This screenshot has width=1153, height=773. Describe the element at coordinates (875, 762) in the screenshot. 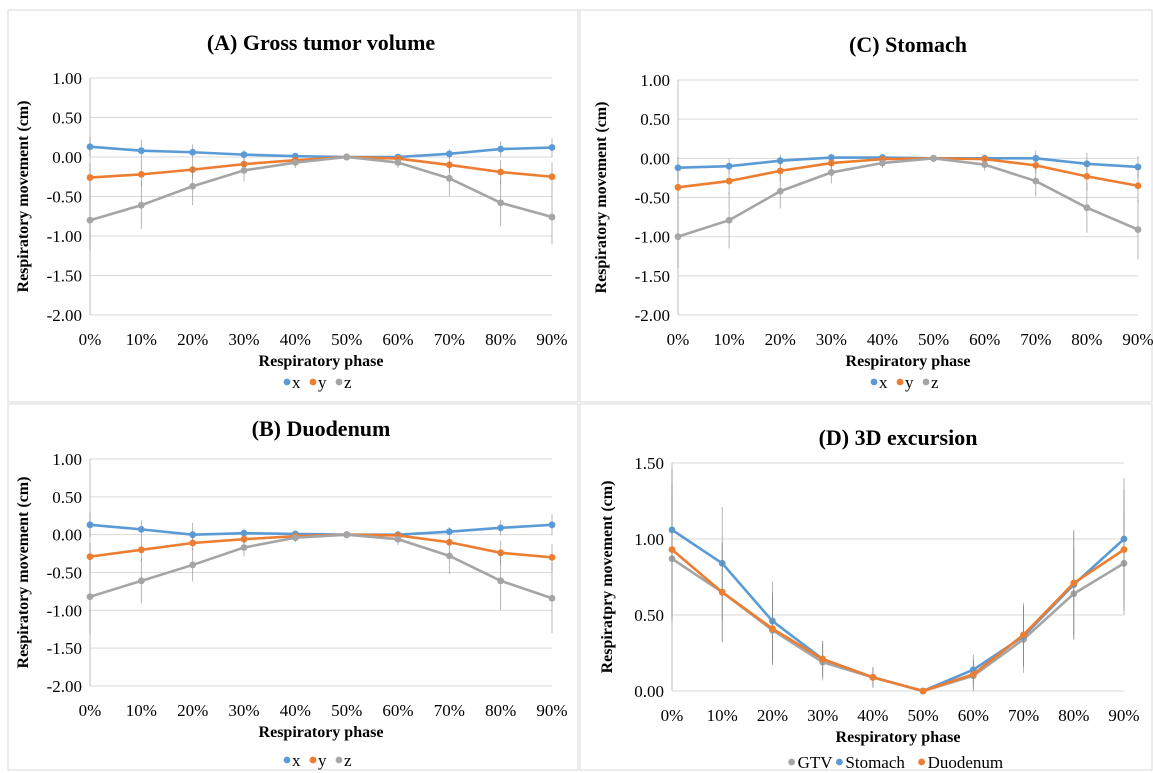

I see `legend-label: Stomach` at that location.